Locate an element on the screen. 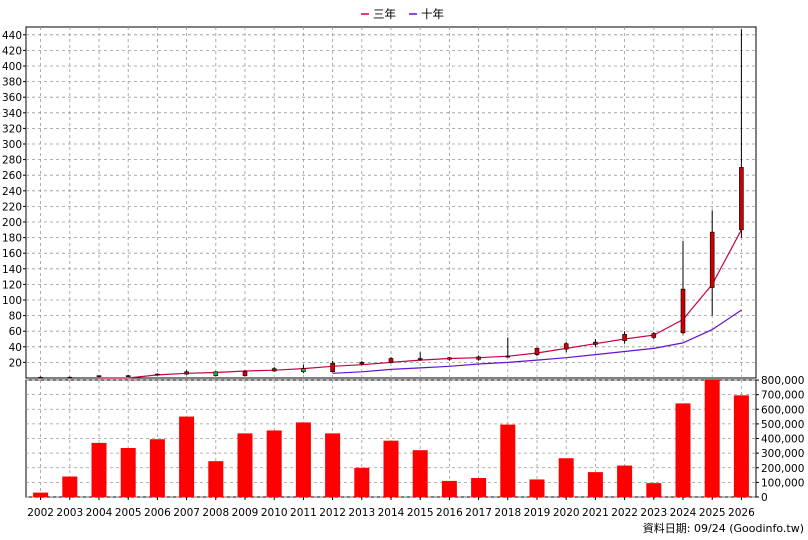 This screenshot has height=540, width=808. x-tick-label: 2013 is located at coordinates (361, 513).